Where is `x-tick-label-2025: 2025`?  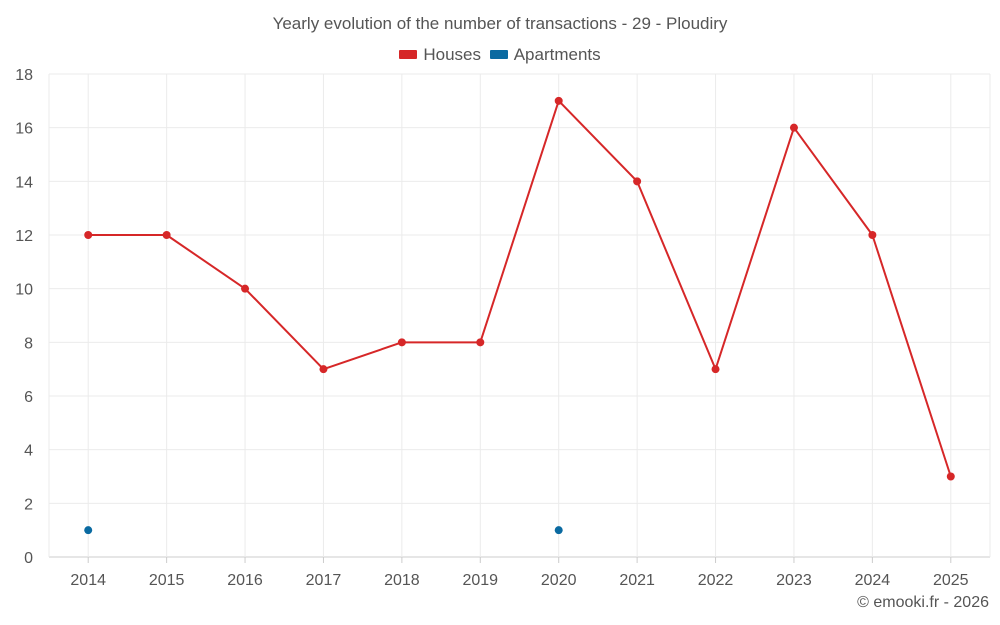
x-tick-label-2025: 2025 is located at coordinates (951, 580).